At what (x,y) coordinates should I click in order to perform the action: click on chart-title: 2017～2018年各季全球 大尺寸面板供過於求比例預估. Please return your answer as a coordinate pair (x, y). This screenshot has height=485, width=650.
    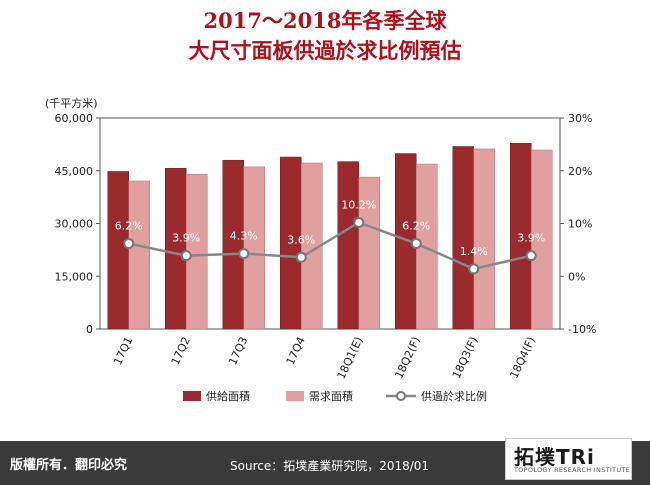
    Looking at the image, I should click on (325, 36).